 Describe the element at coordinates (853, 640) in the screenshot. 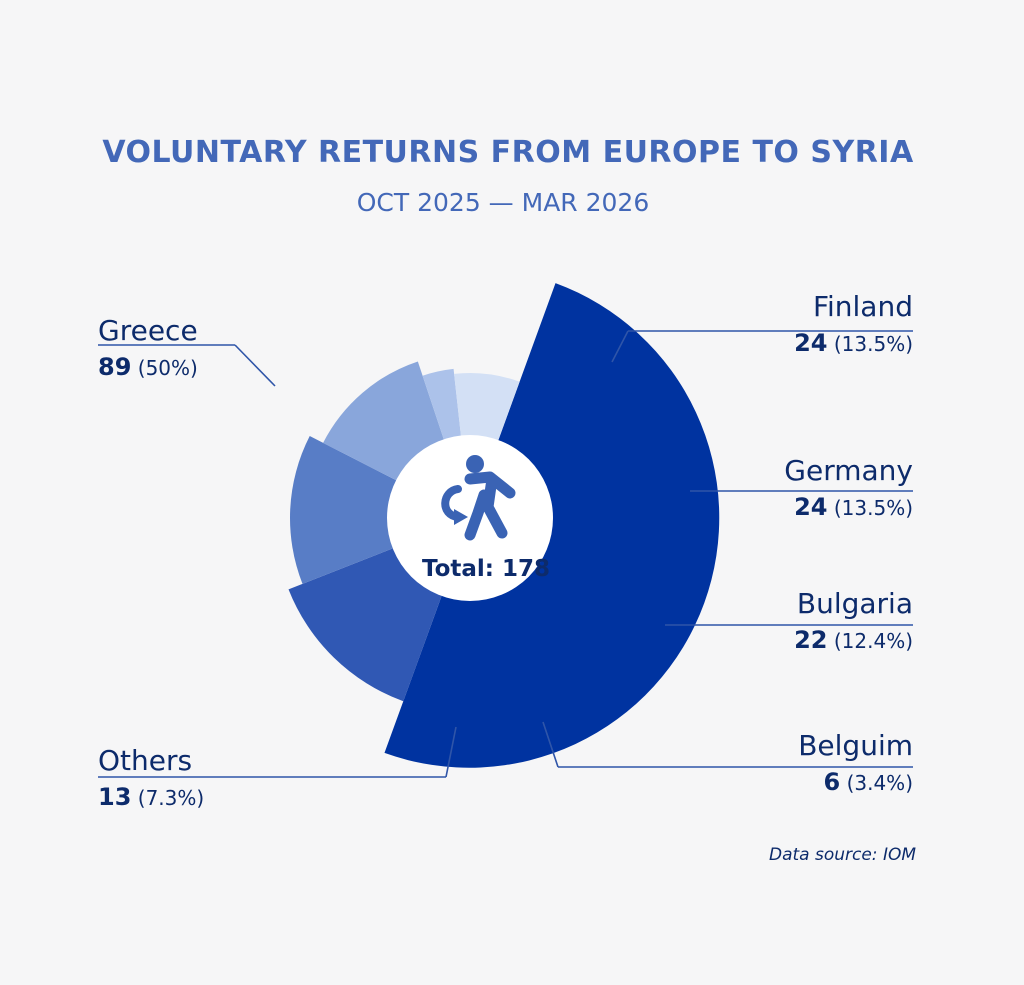

I see `label-value-bulgaria: 22 (12.4%)` at that location.